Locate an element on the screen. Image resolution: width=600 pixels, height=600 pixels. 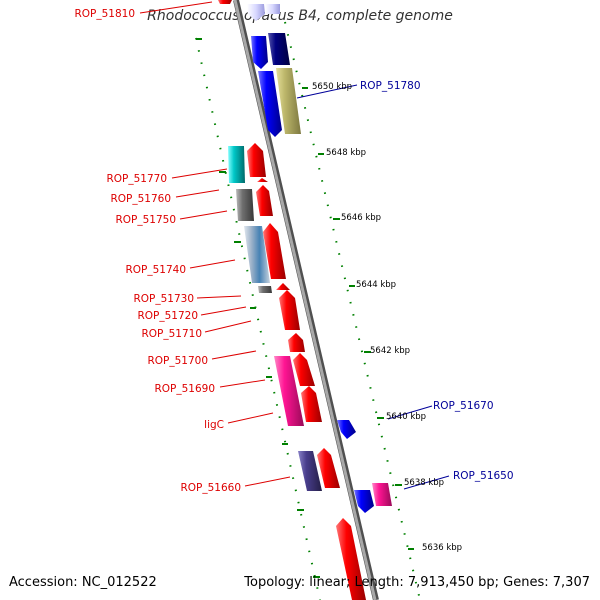
gene-rop-51730-block is located at coordinates (265, 289).